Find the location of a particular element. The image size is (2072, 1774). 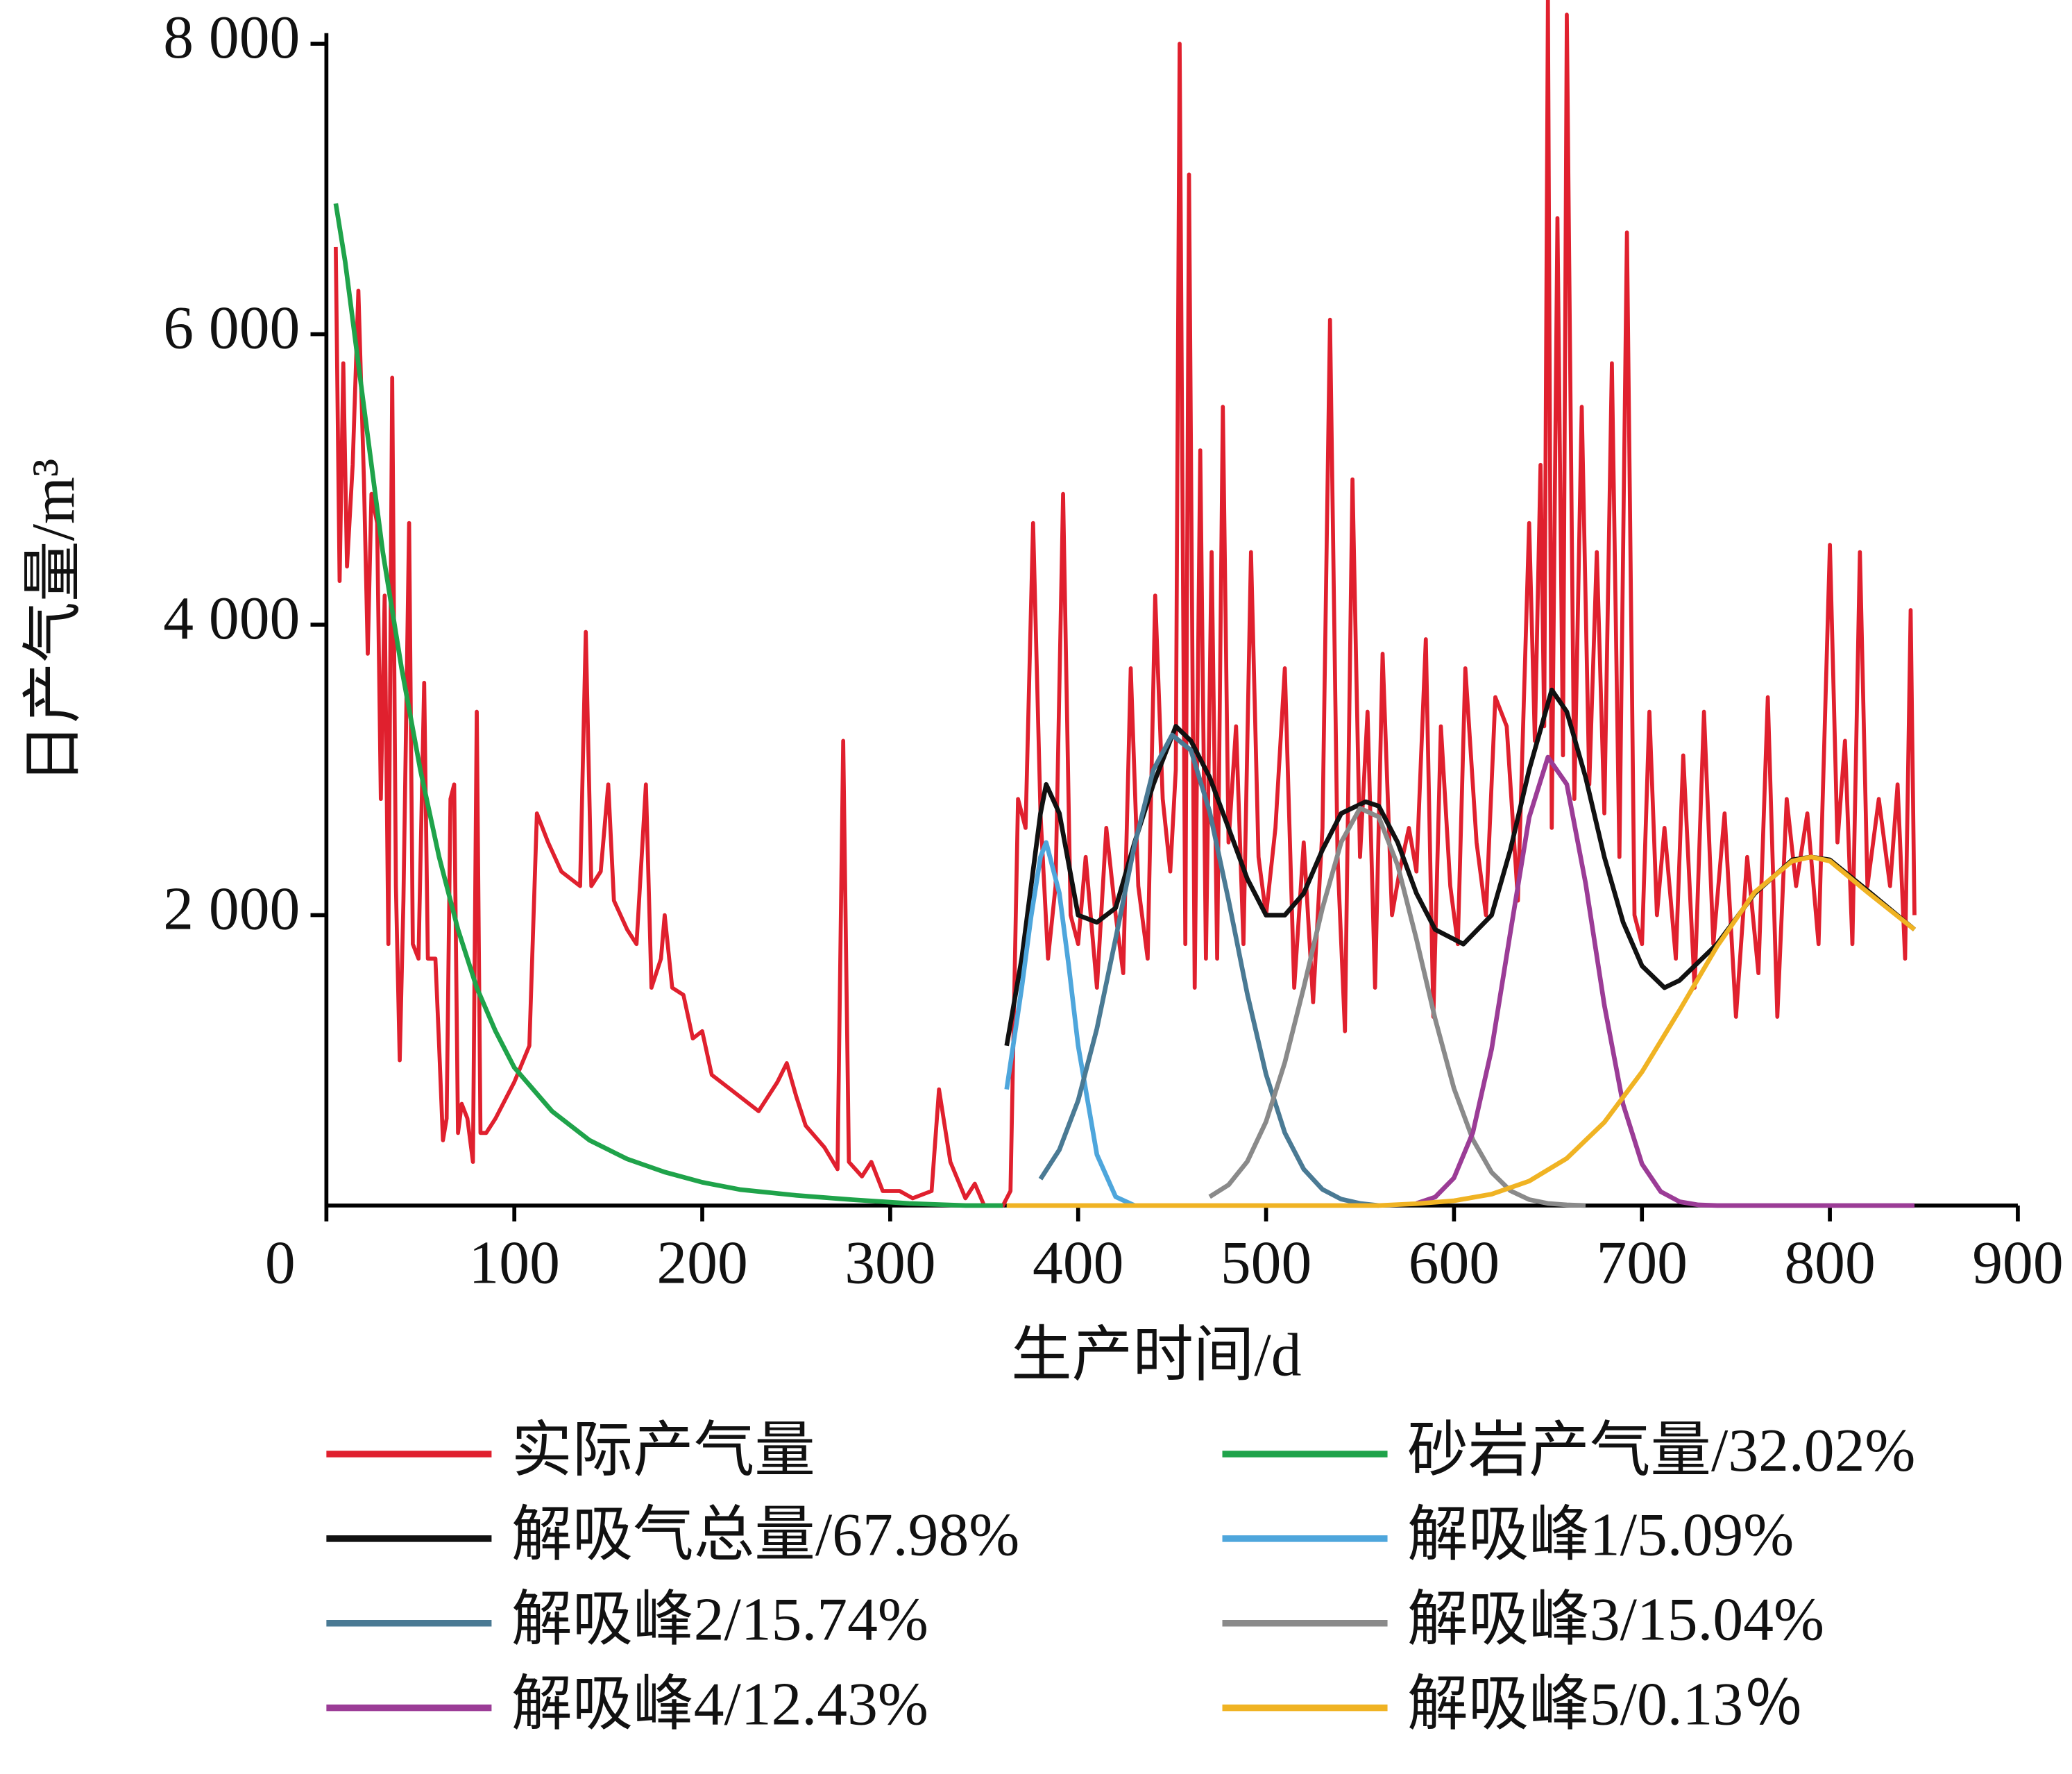

y-tick-label: 4 000 is located at coordinates (231, 618).